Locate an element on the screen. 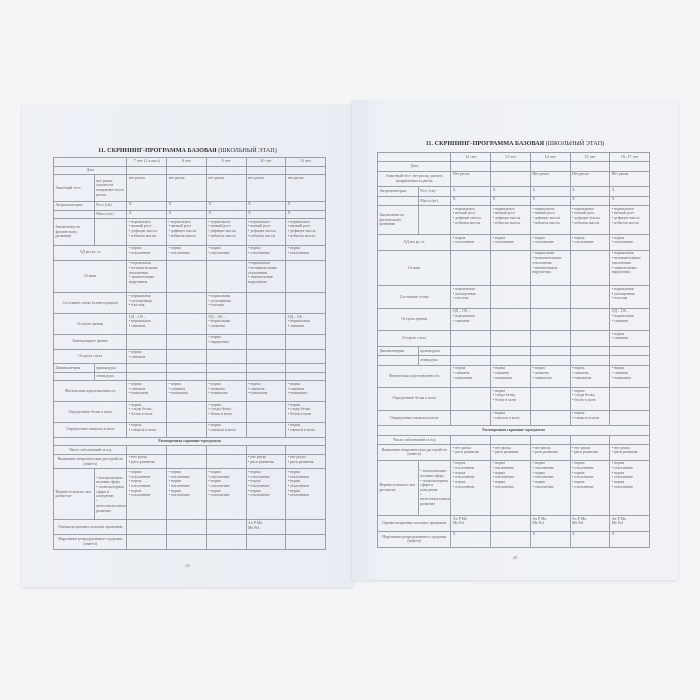 Image resolution: width=700 pixels, height=700 pixels. title-bold: 11. СКРИНИНГ-ПРОГРАММА БАЗОВАЯ is located at coordinates (157, 150).